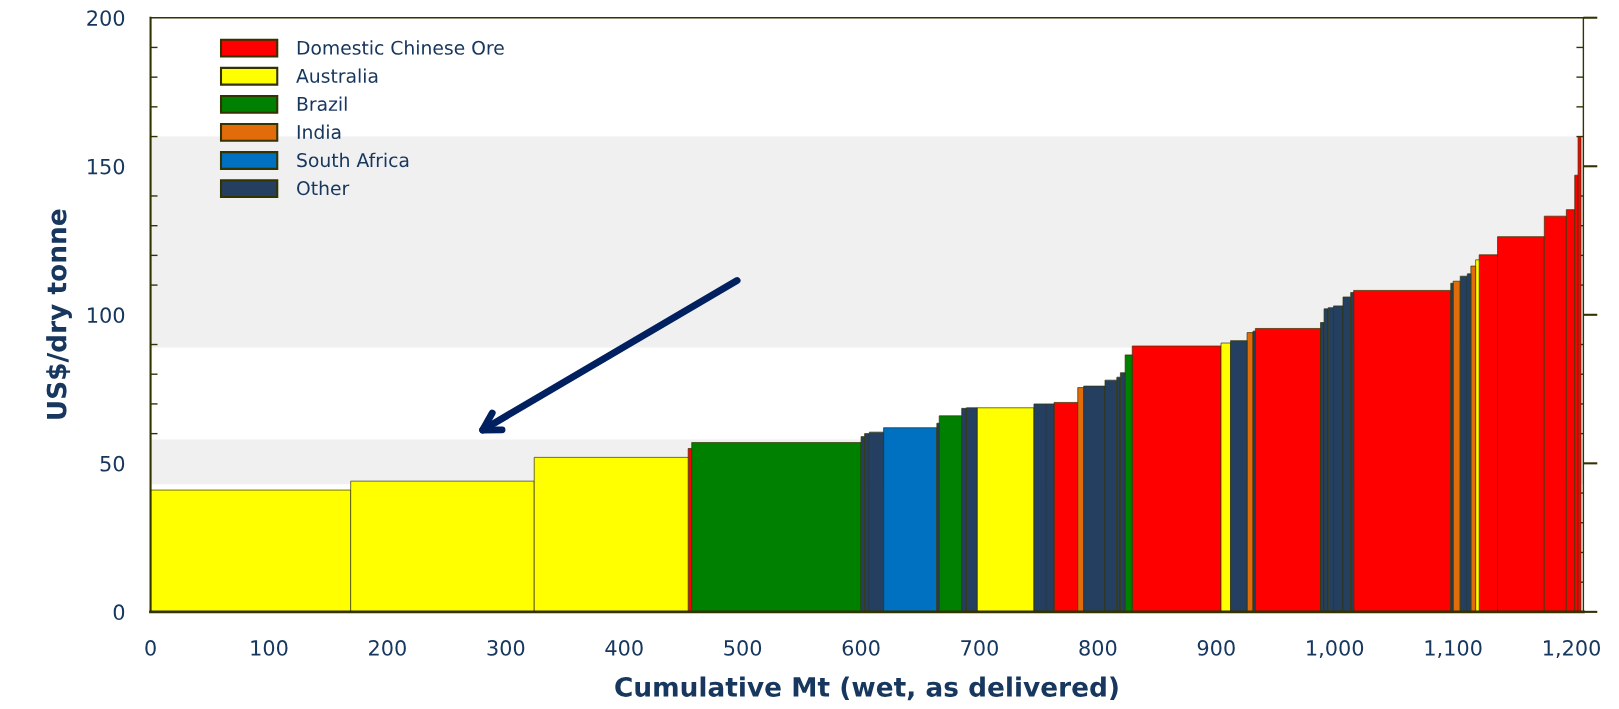 Image resolution: width=1619 pixels, height=709 pixels. I want to click on y-axis-title: US$/dry tonne, so click(59, 314).